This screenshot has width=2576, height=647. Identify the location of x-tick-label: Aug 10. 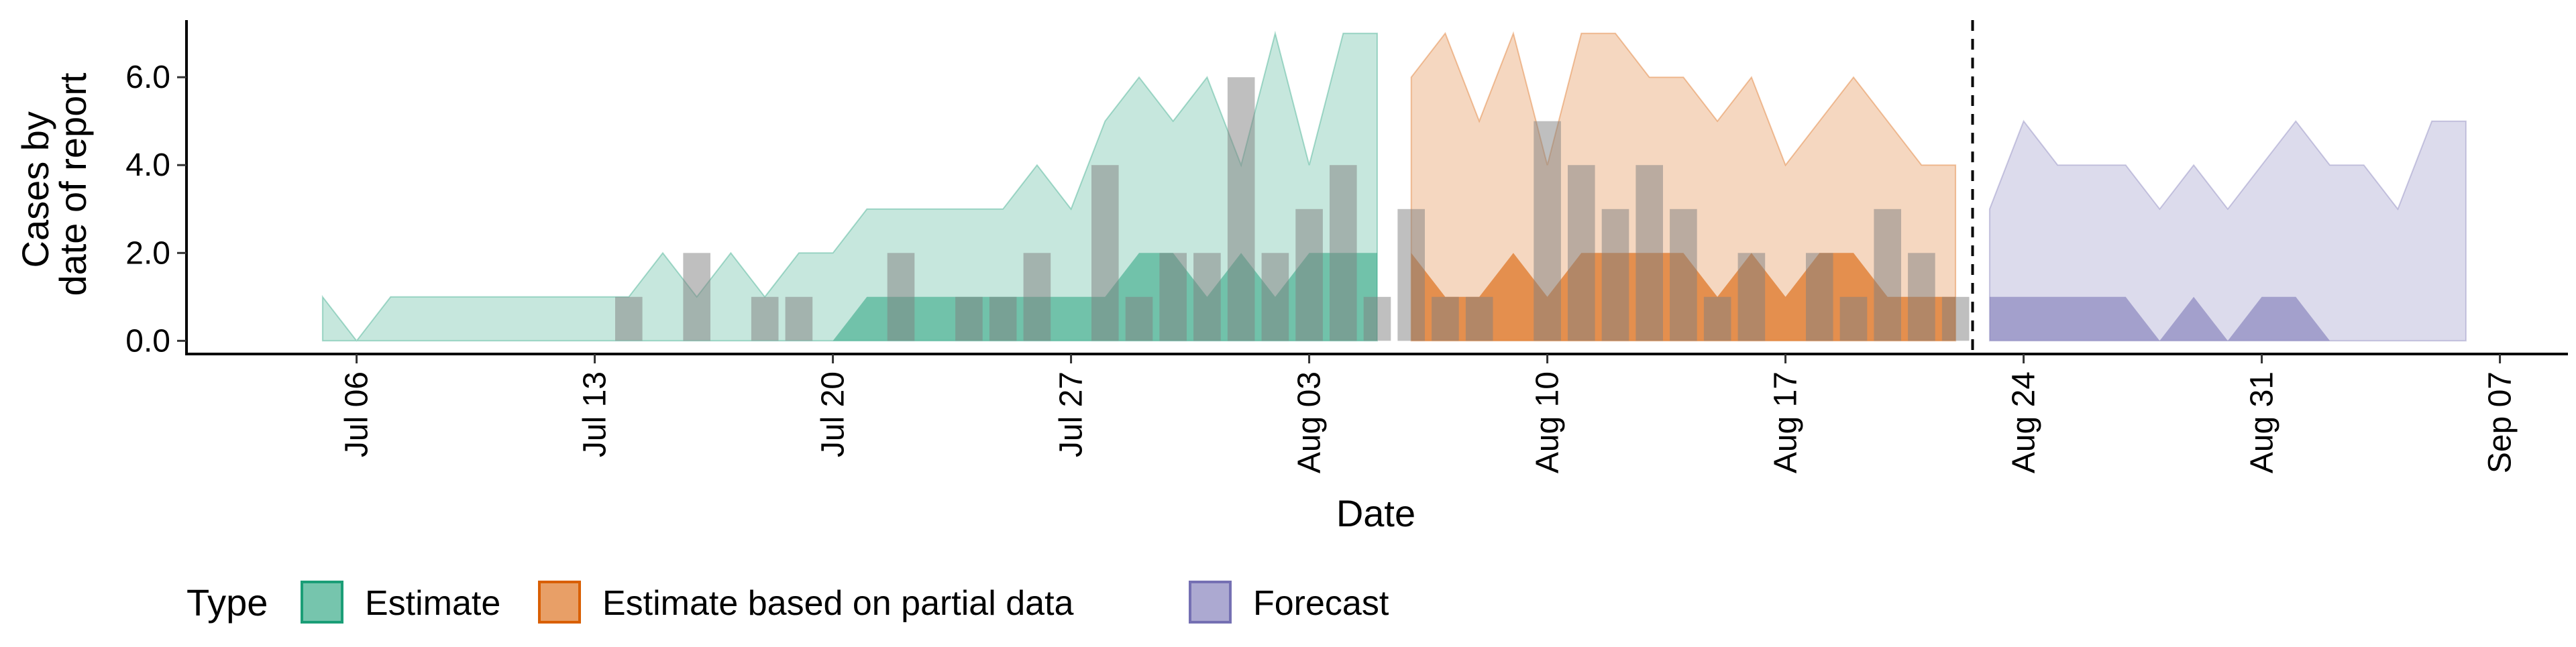
(1548, 422).